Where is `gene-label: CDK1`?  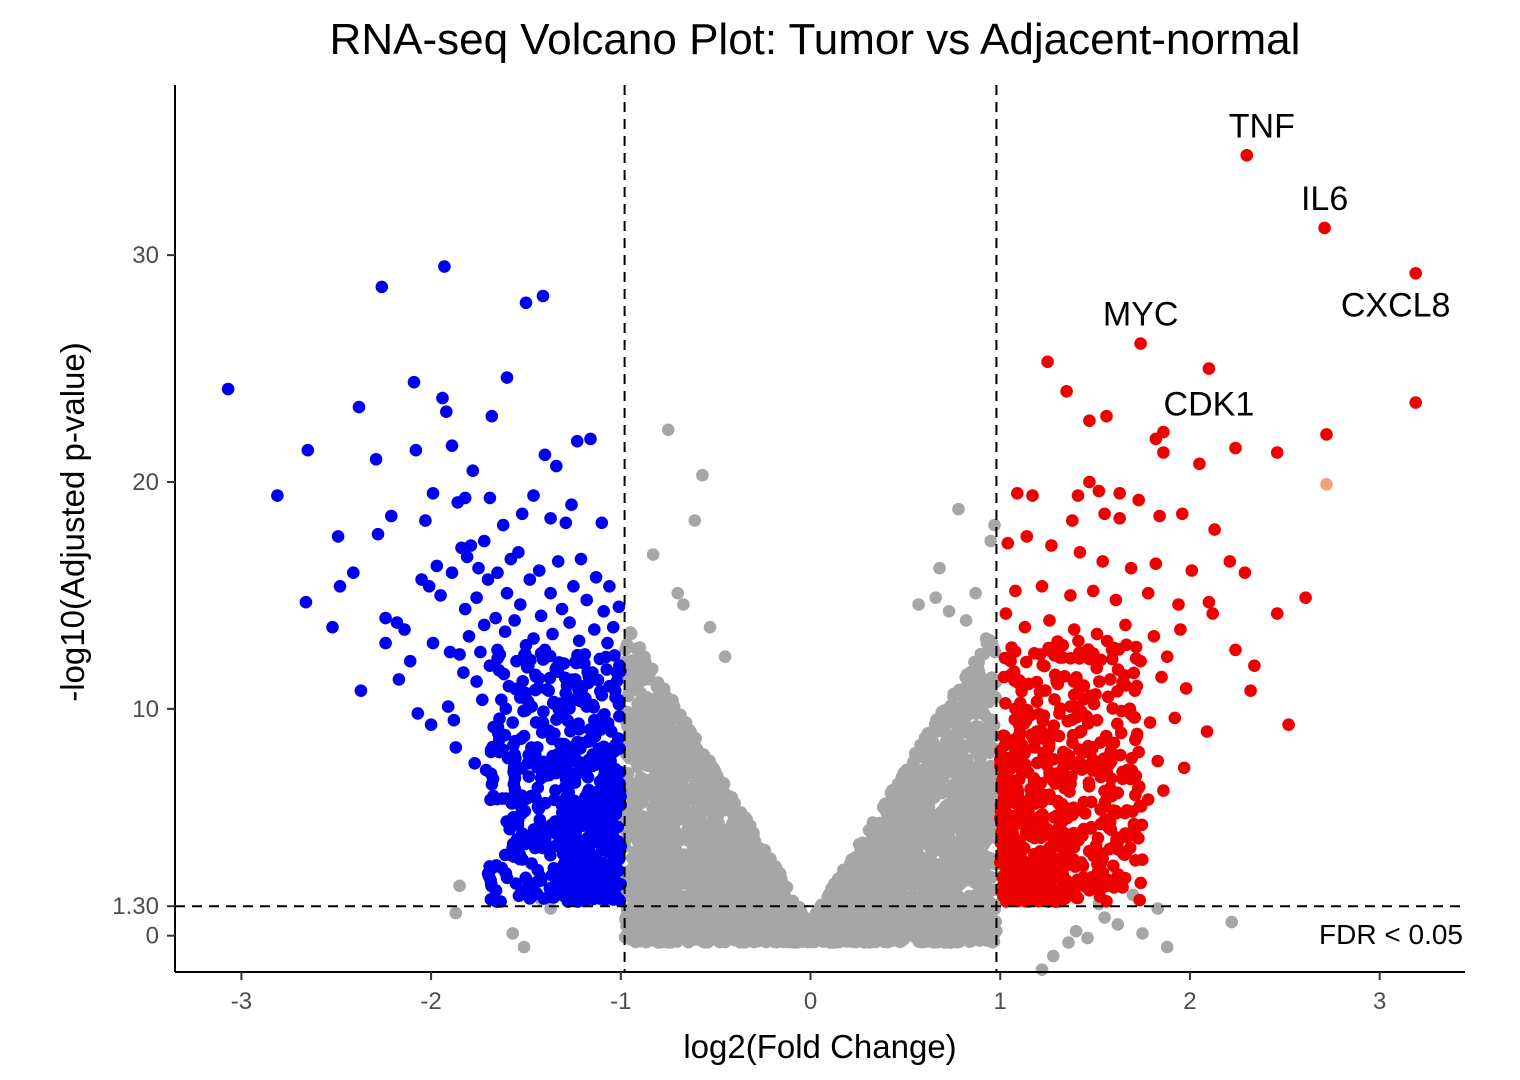
gene-label: CDK1 is located at coordinates (1209, 405).